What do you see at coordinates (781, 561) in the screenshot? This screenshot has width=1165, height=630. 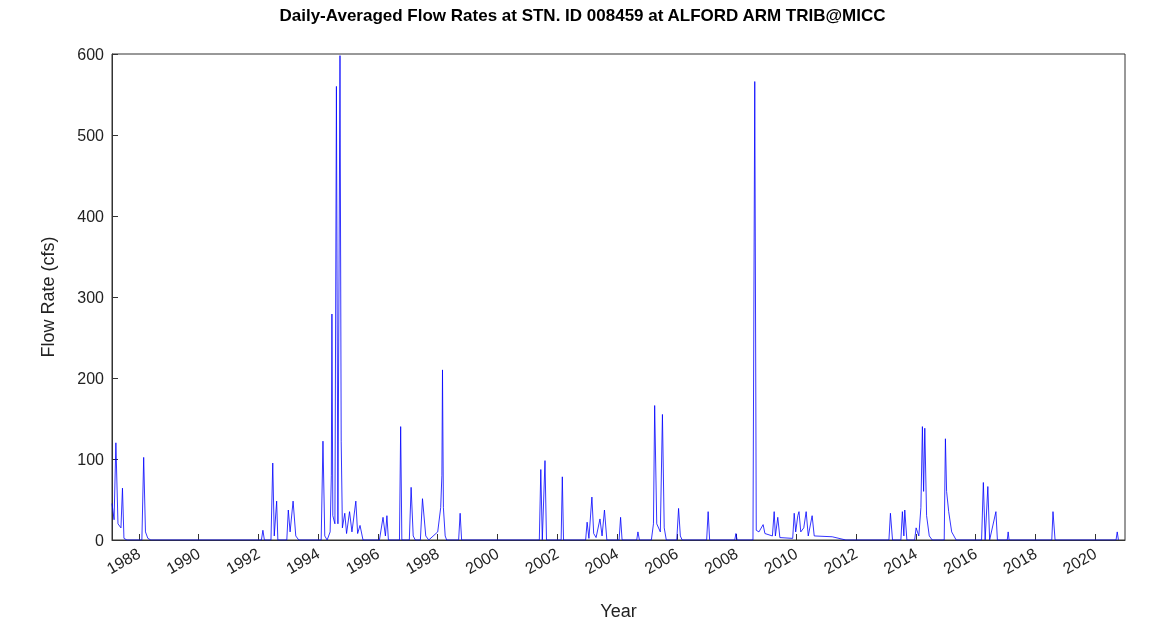 I see `x-tick-label: 2010` at bounding box center [781, 561].